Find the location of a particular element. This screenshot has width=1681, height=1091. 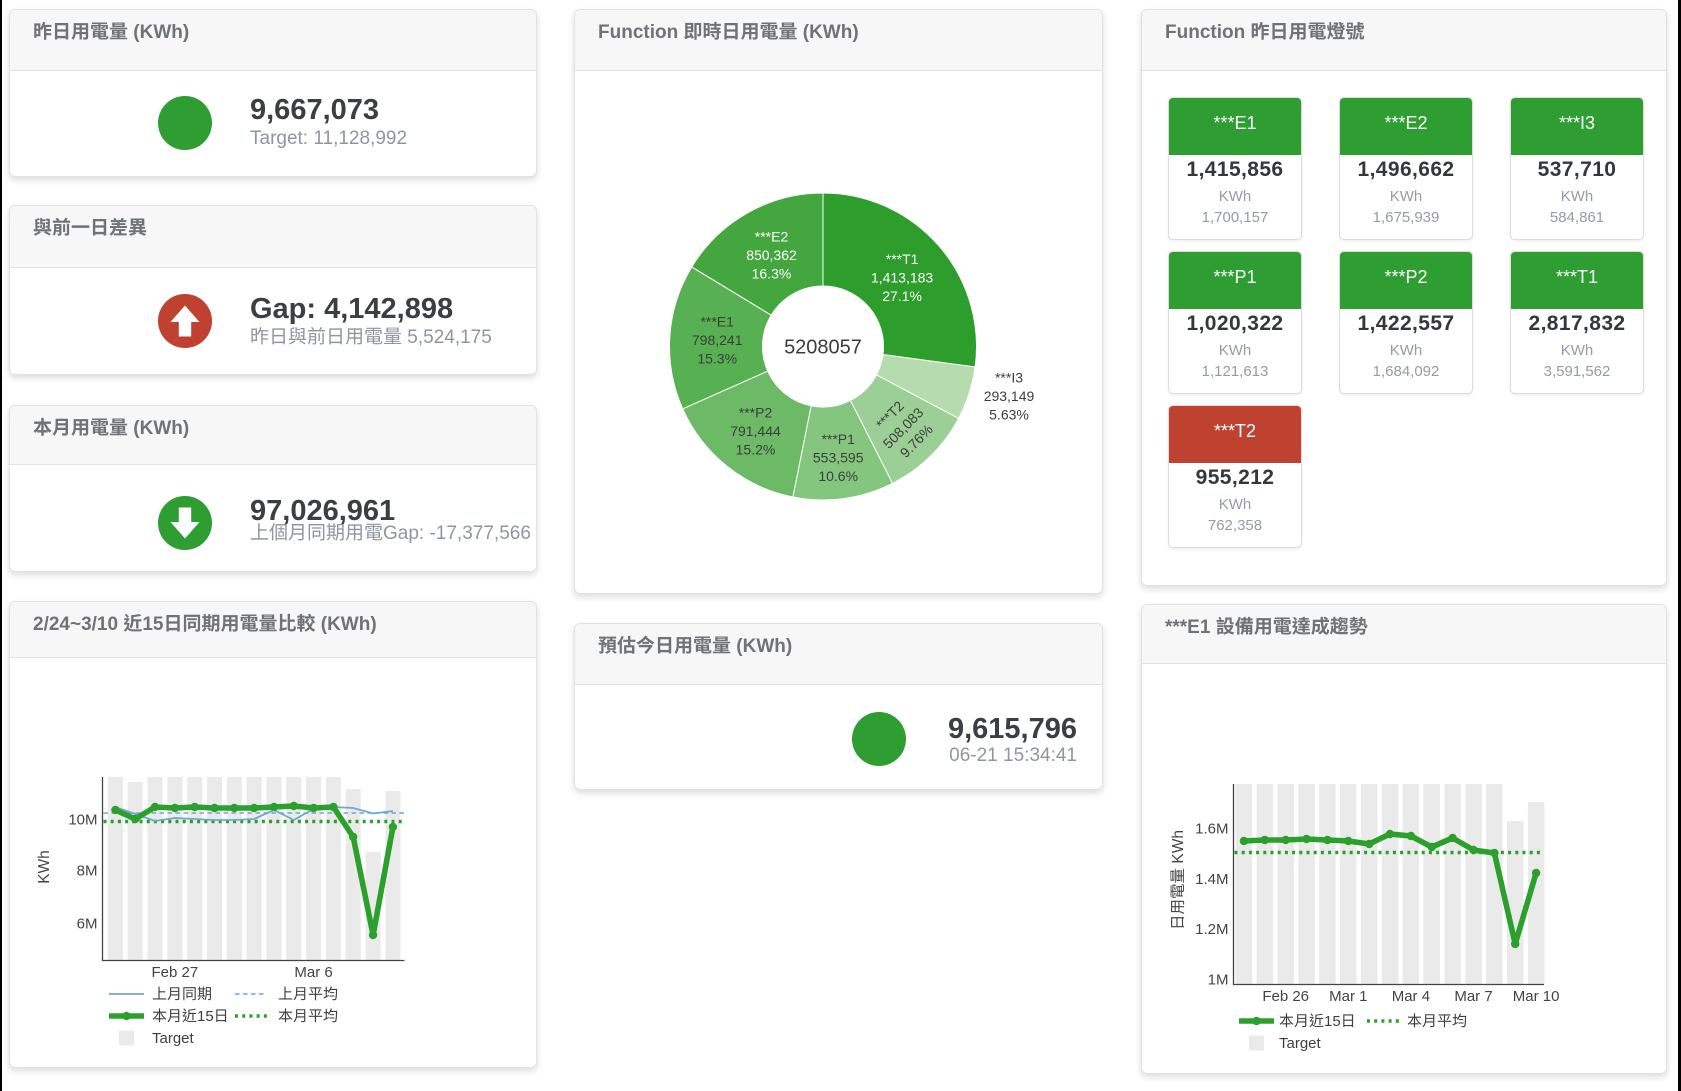

svg-text: 日用電量 KWh is located at coordinates (1178, 880).